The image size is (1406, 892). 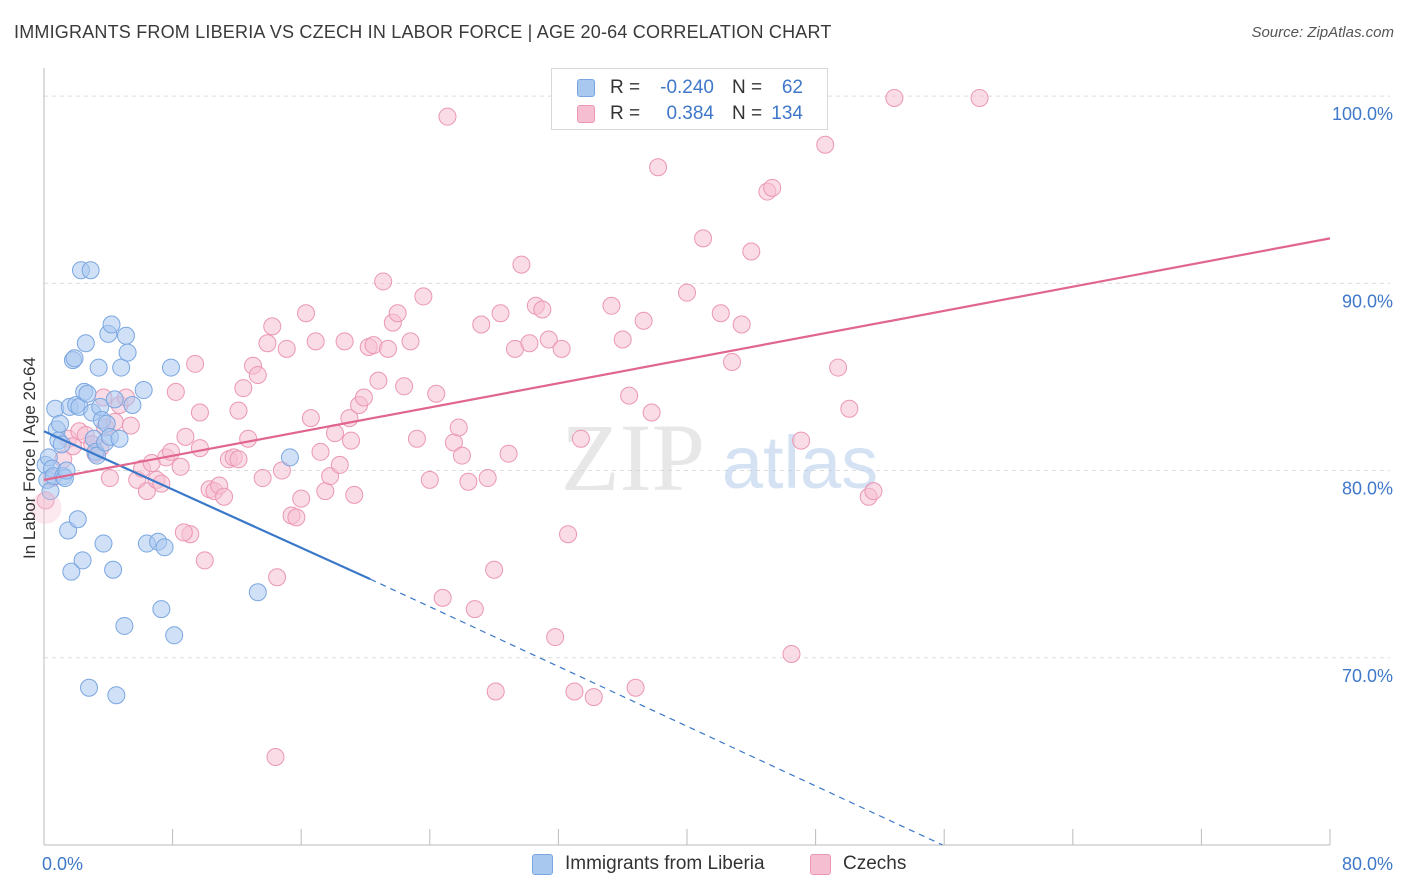 I want to click on r-value: -0.240, so click(x=687, y=87).